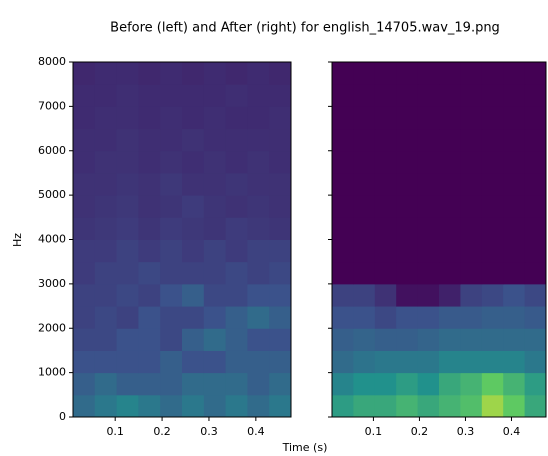 Image resolution: width=548 pixels, height=456 pixels. What do you see at coordinates (52, 61) in the screenshot?
I see `y-tick-label: 8000` at bounding box center [52, 61].